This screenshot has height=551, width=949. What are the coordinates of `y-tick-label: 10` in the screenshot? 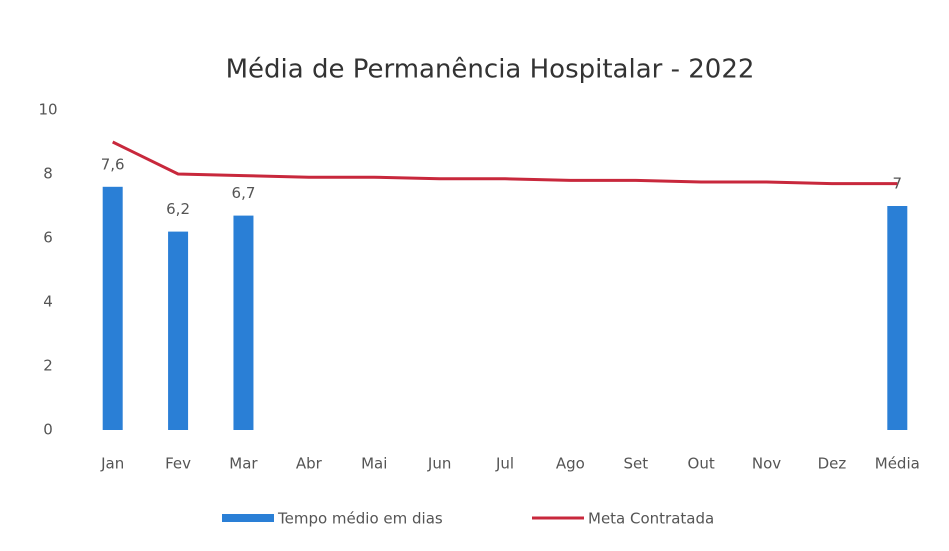 It's located at (47, 110).